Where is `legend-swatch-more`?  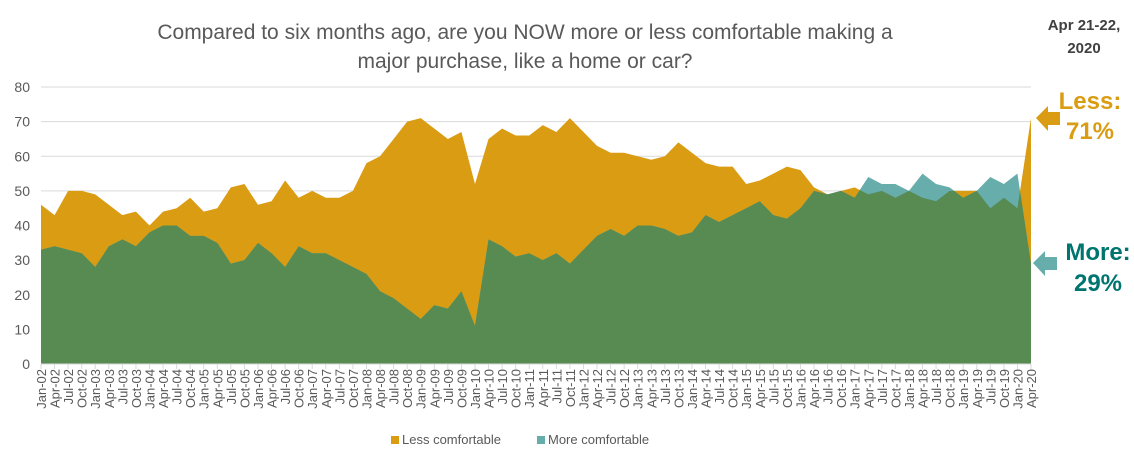
legend-swatch-more is located at coordinates (541, 440).